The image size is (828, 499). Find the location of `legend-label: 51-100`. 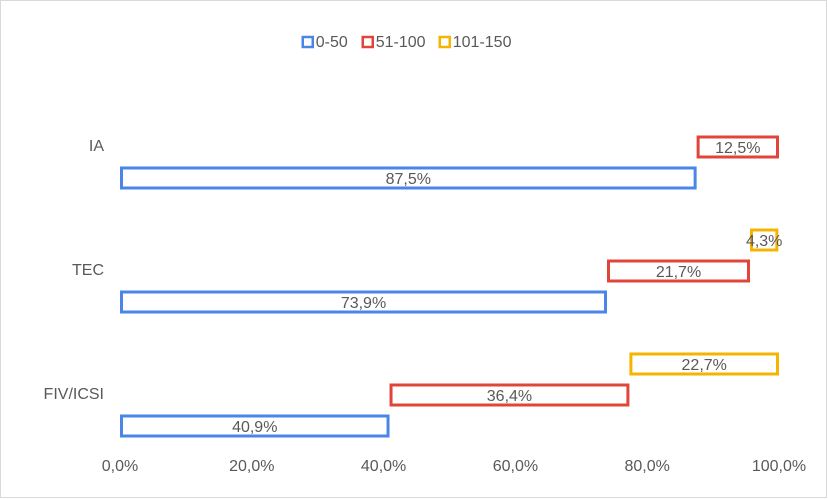

legend-label: 51-100 is located at coordinates (401, 42).